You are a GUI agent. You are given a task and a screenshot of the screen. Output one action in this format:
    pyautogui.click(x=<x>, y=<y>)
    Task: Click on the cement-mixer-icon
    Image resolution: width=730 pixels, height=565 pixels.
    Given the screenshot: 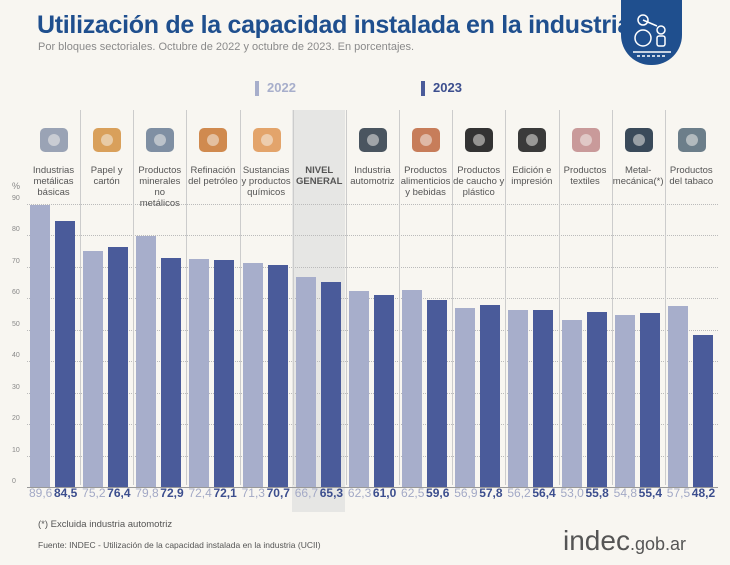 What is the action you would take?
    pyautogui.click(x=160, y=140)
    